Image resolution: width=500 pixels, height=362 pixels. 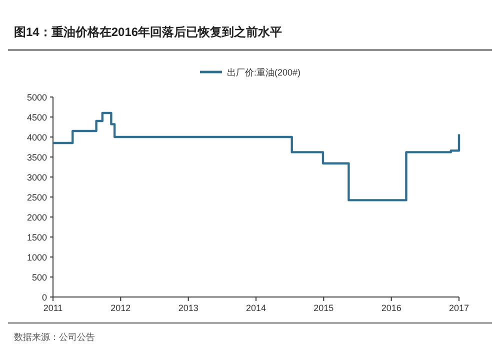 I want to click on y-tick-label: 2000, so click(x=36, y=217).